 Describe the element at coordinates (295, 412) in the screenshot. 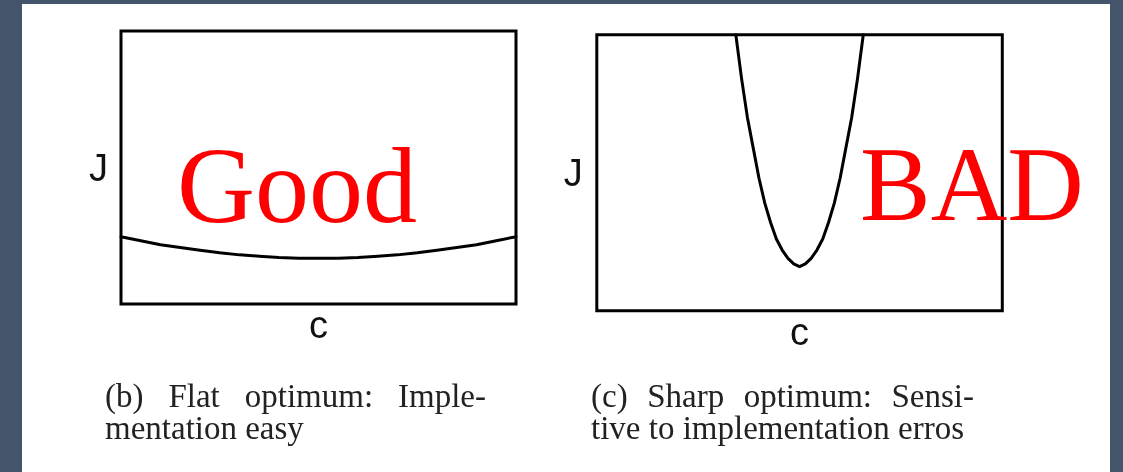

I see `text: (b) Flat optimum: Imple- mentation easy` at that location.